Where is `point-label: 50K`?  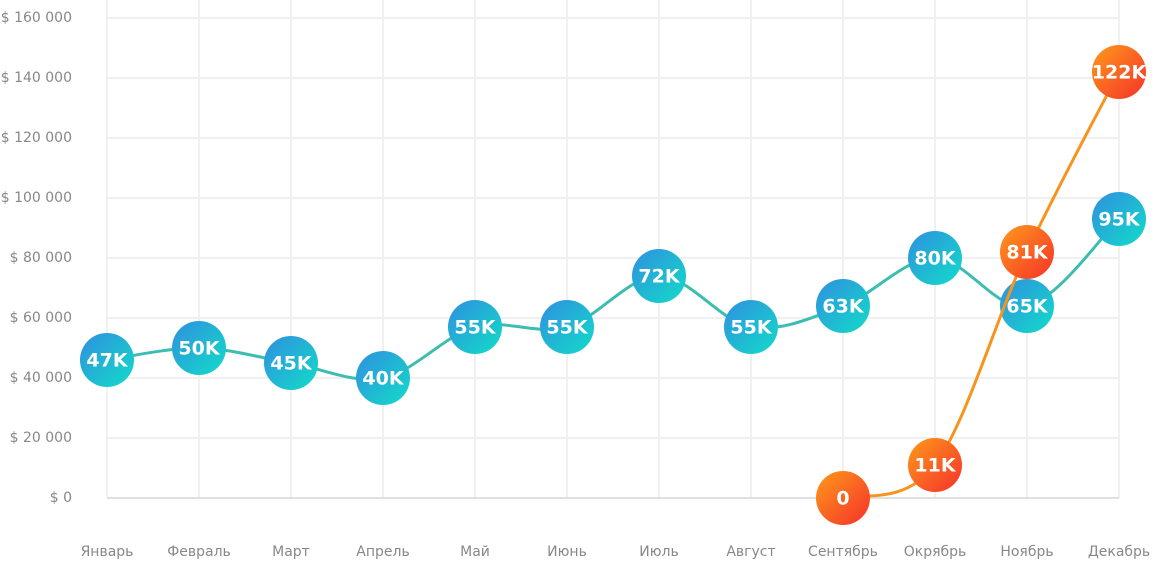
point-label: 50K is located at coordinates (199, 349).